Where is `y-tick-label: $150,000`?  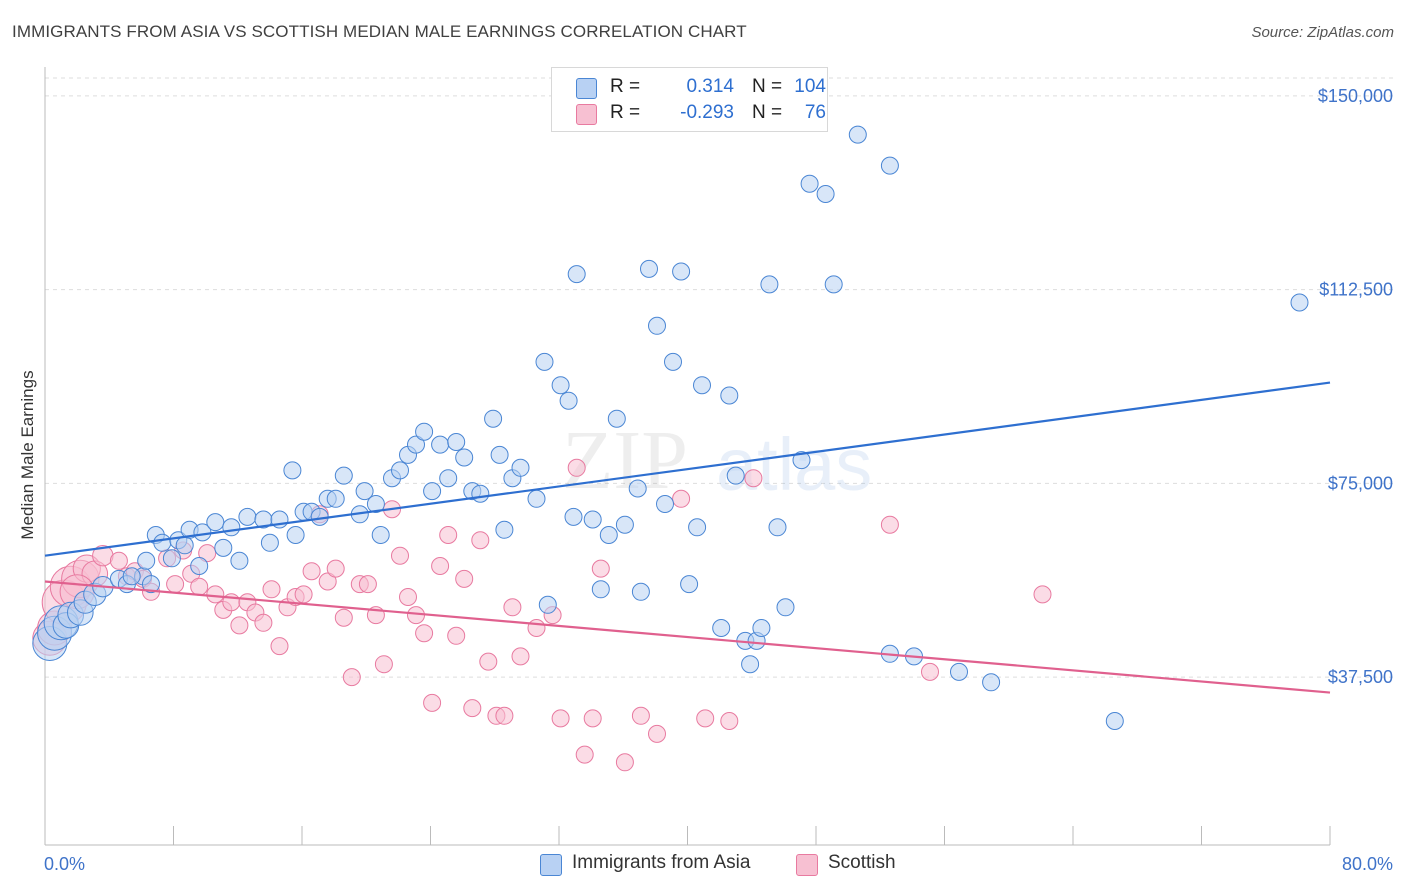 y-tick-label: $150,000 is located at coordinates (1355, 96).